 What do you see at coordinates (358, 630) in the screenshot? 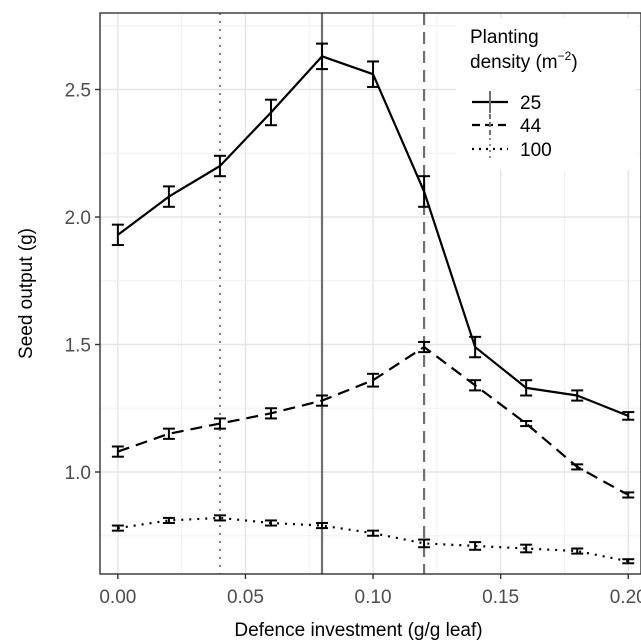
I see `x-axis-title: Defence investment (g/g leaf)` at bounding box center [358, 630].